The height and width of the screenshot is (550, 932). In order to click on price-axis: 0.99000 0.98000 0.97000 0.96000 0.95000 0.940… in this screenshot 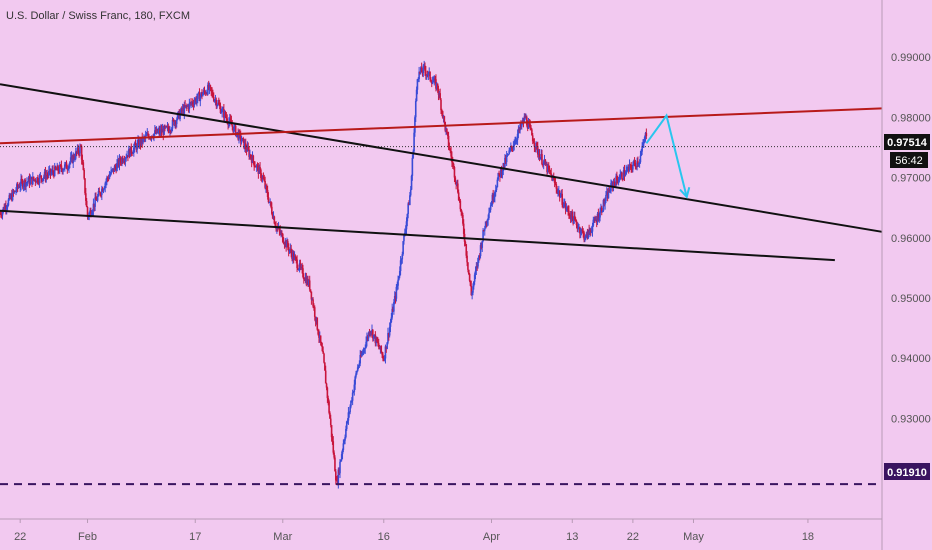, I will do `click(911, 238)`.